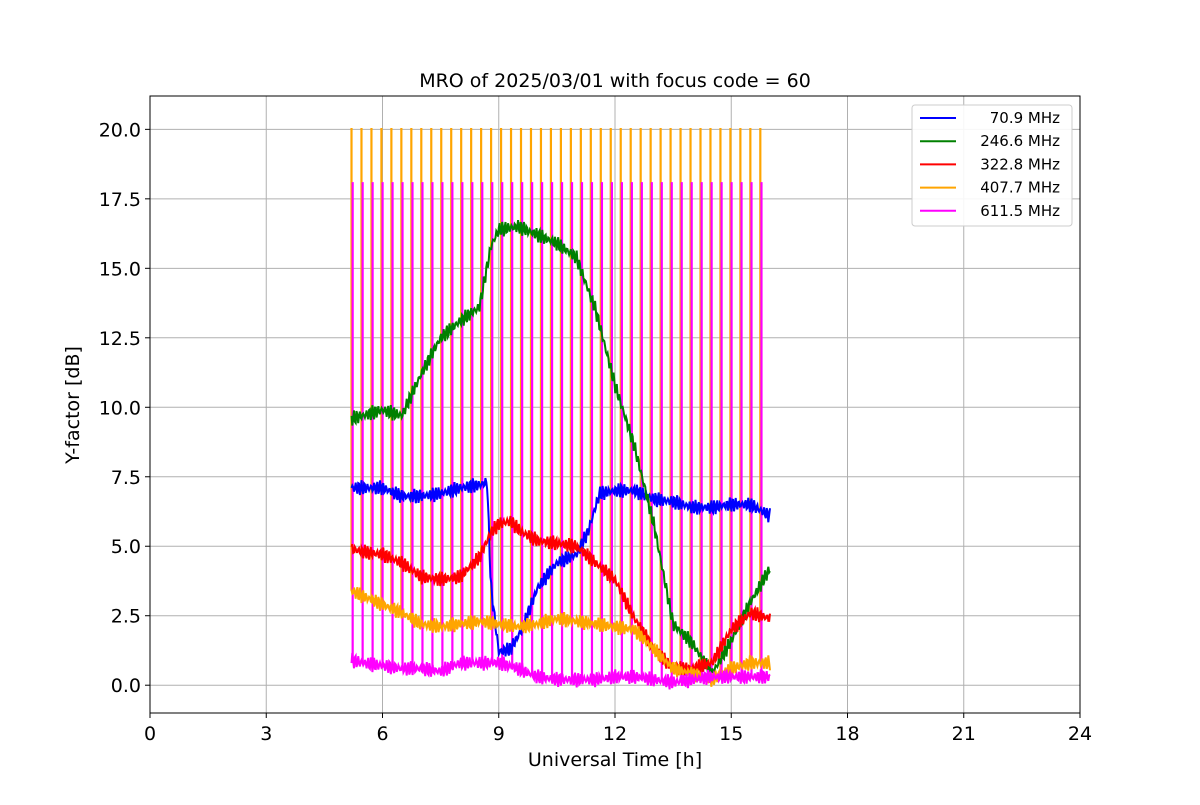 This screenshot has height=805, width=1200. Describe the element at coordinates (615, 81) in the screenshot. I see `chart-title: MRO of 2025/03/01 with focus code = 60` at that location.